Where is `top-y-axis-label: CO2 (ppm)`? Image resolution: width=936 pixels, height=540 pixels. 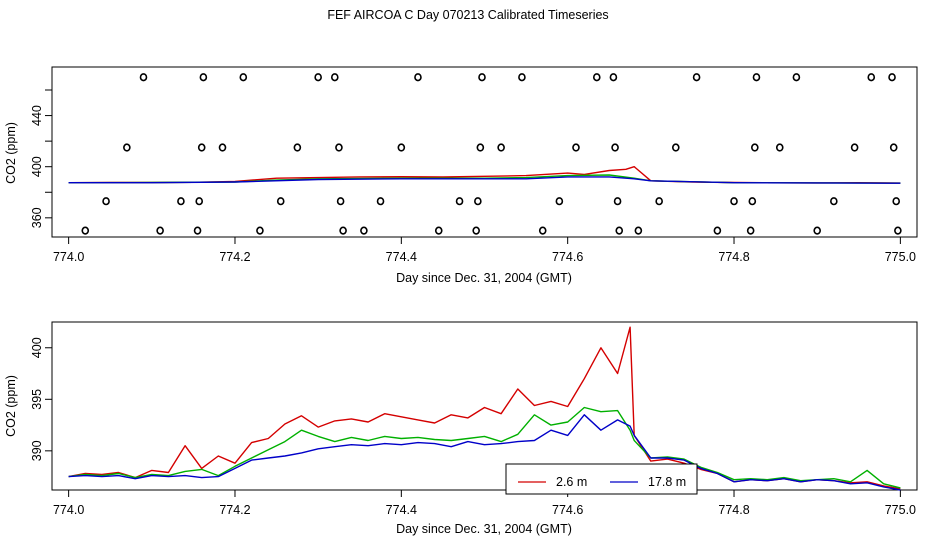
top-y-axis-label: CO2 (ppm) is located at coordinates (11, 153).